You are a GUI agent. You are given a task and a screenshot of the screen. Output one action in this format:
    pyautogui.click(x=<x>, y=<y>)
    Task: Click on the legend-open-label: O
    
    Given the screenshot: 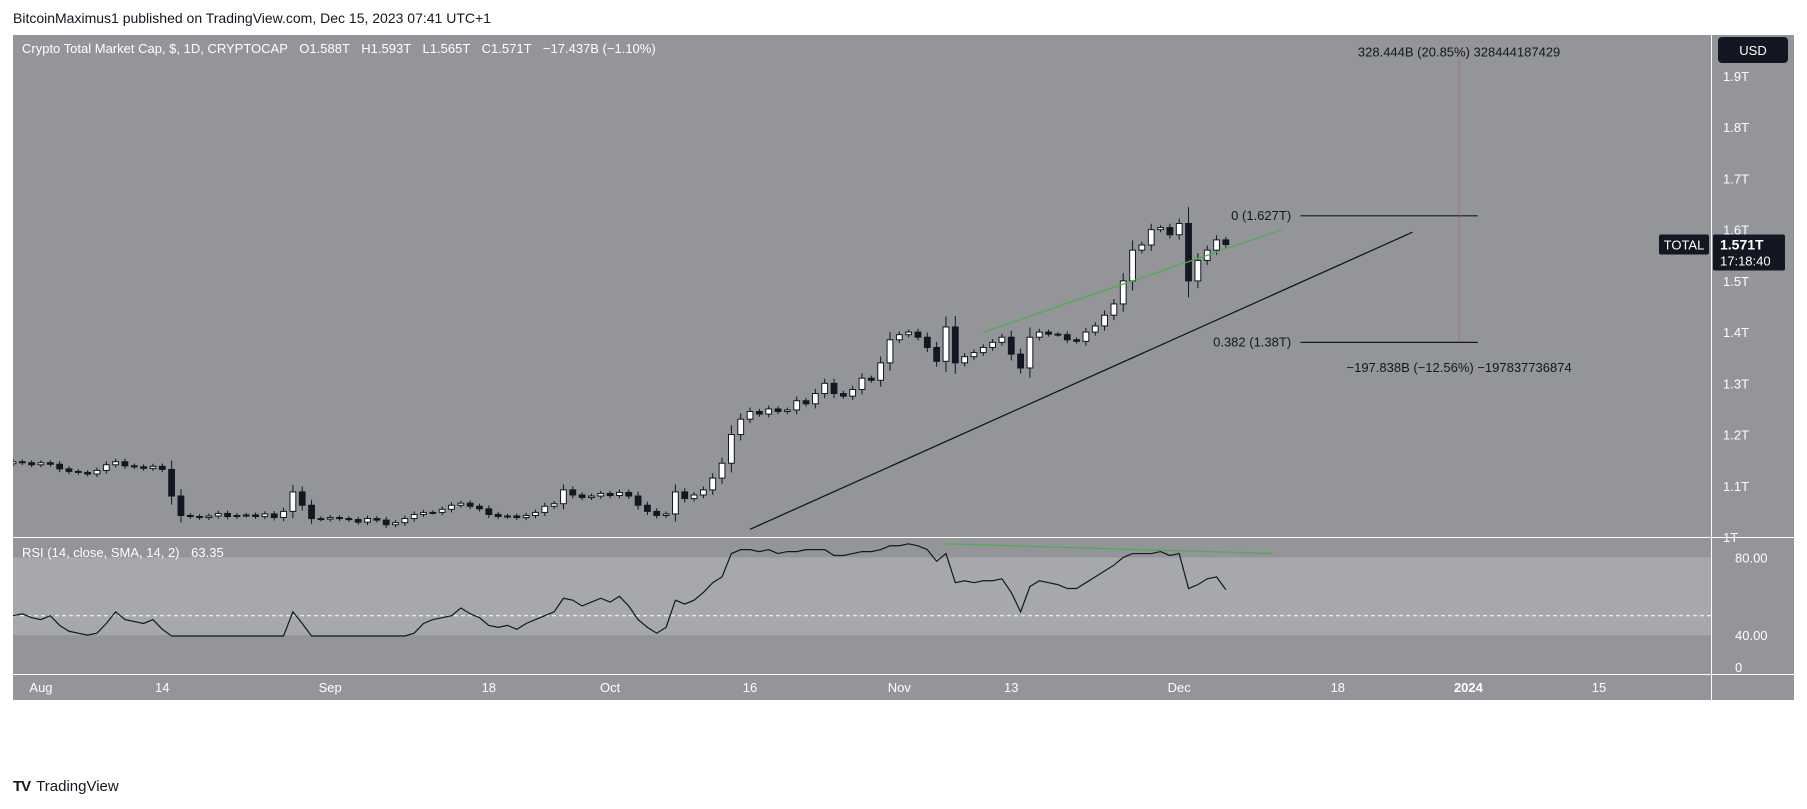 What is the action you would take?
    pyautogui.click(x=304, y=48)
    